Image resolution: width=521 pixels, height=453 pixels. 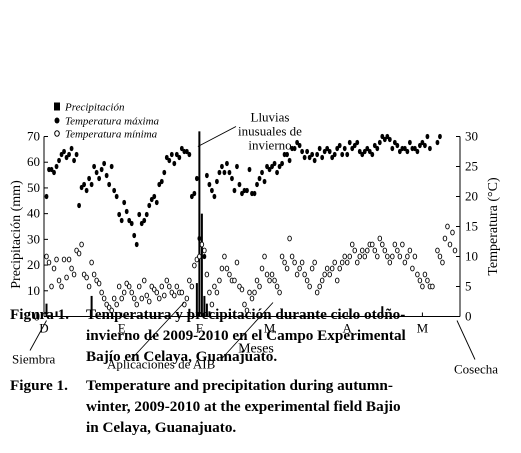 I want to click on x-tick-label: M, so click(x=423, y=328).